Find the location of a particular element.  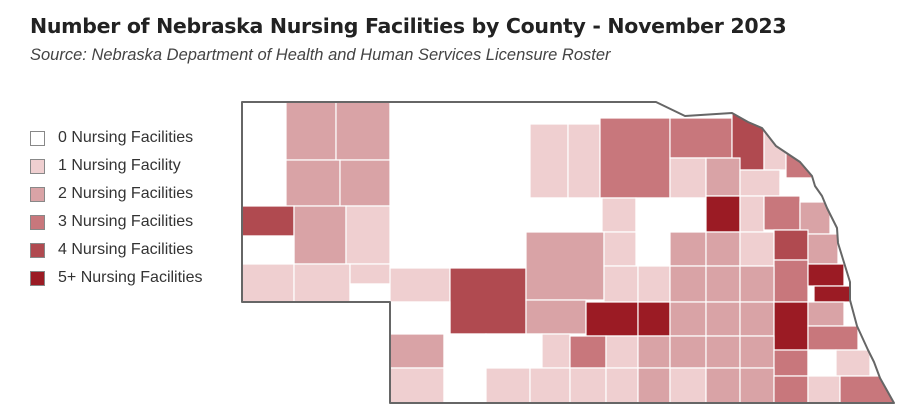

legend-item-1: 1 Nursing Facility is located at coordinates (116, 166).